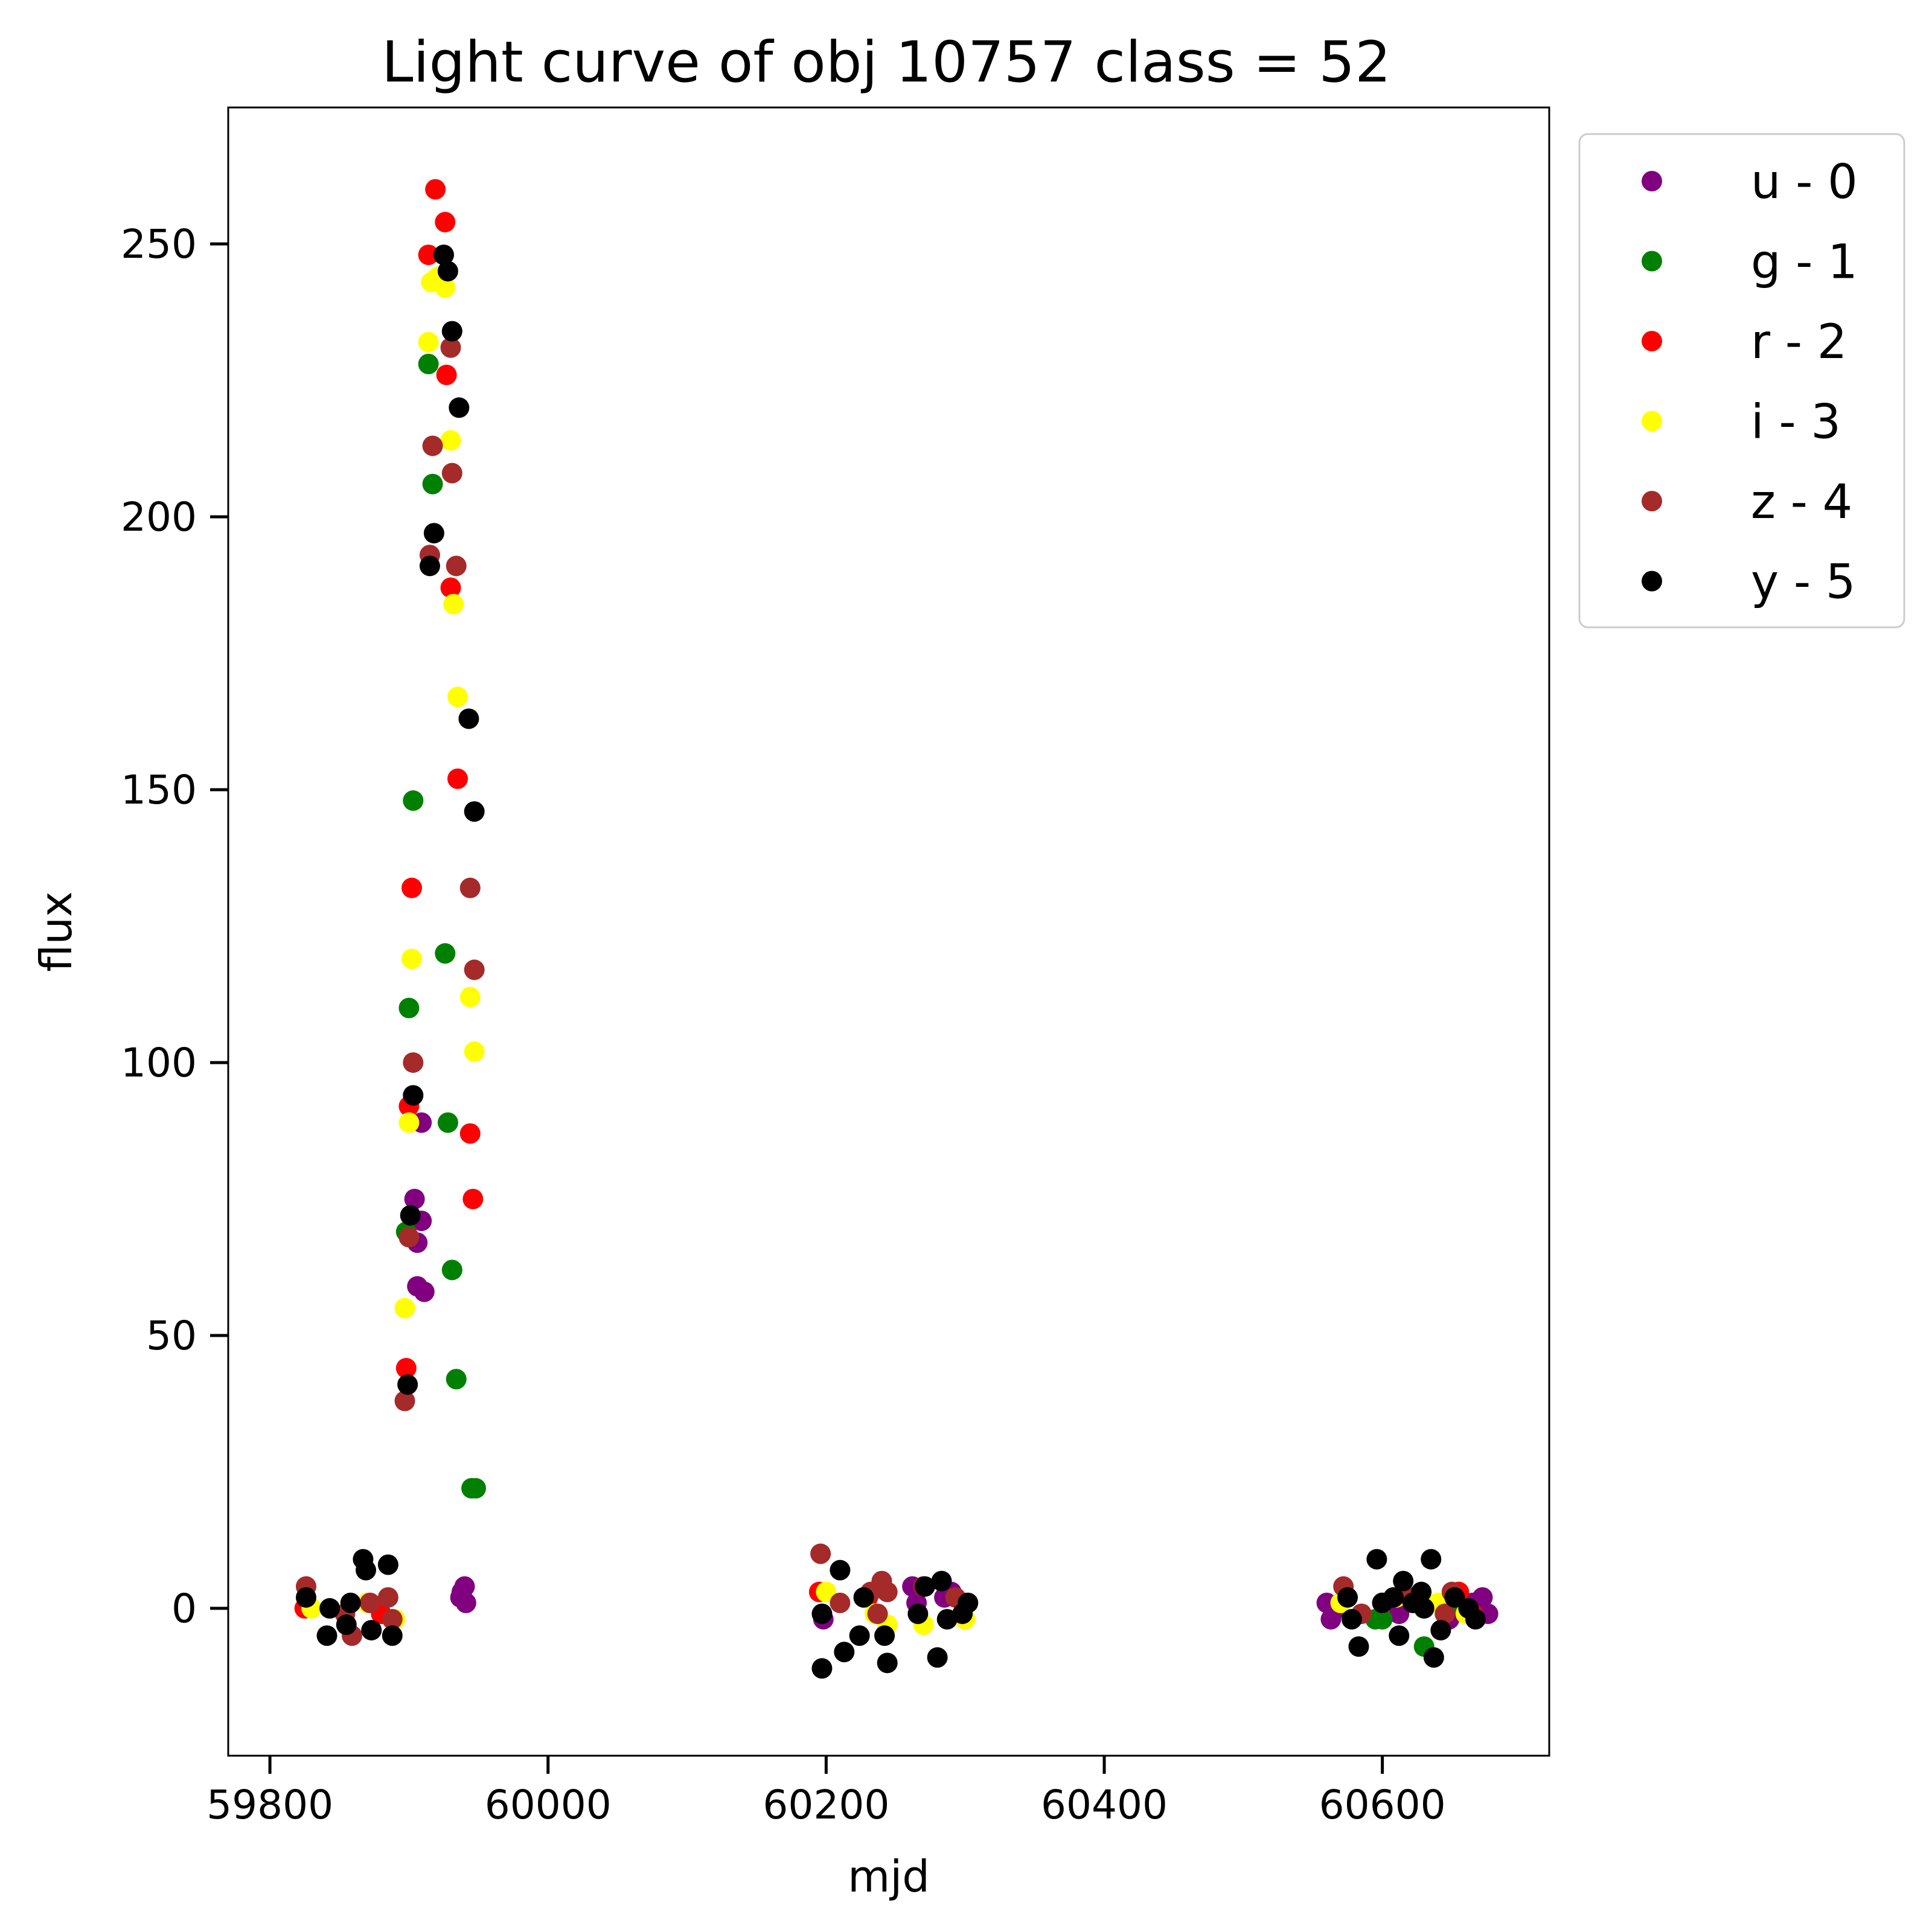 The height and width of the screenshot is (1932, 1932). Describe the element at coordinates (826, 1805) in the screenshot. I see `x-tick-label: 60200` at that location.